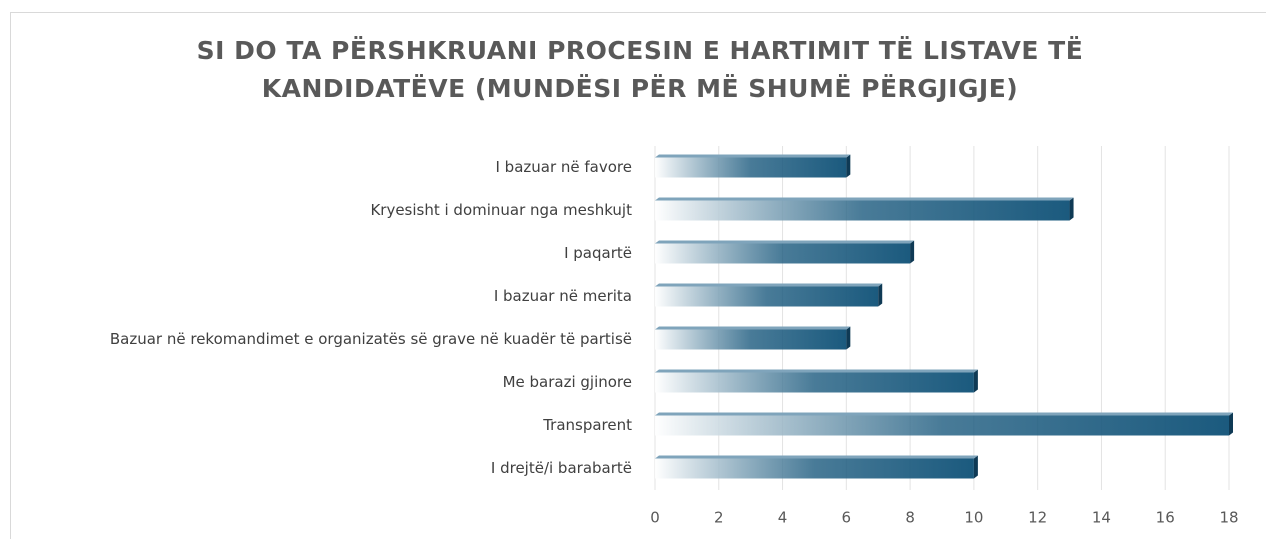 Image resolution: width=1266 pixels, height=539 pixels. What do you see at coordinates (563, 296) in the screenshot?
I see `y-tick-label: I bazuar në merita` at bounding box center [563, 296].